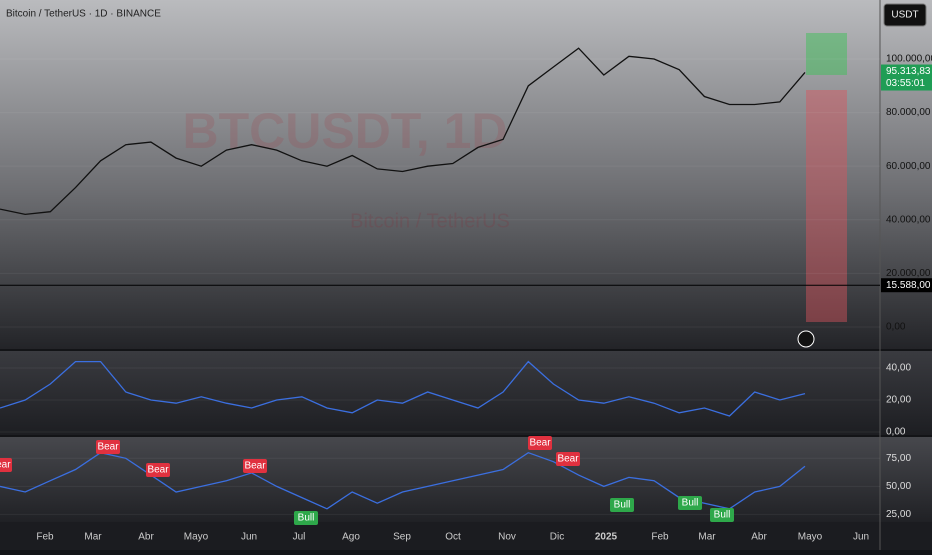 This screenshot has height=555, width=932. I want to click on y-tick-label: 50,00, so click(898, 486).